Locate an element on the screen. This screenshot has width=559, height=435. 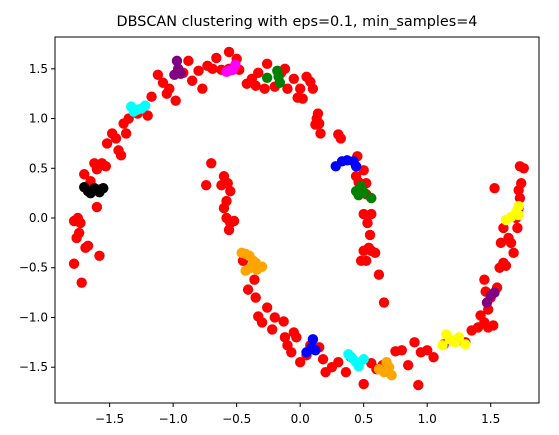
y-tick-label: 1.5 is located at coordinates (38, 69).